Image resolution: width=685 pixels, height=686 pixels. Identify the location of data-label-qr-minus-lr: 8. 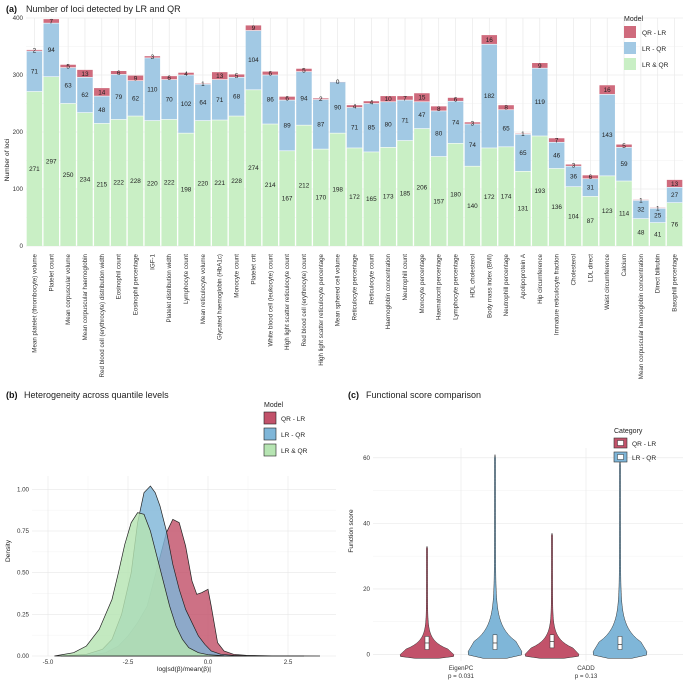
(506, 108).